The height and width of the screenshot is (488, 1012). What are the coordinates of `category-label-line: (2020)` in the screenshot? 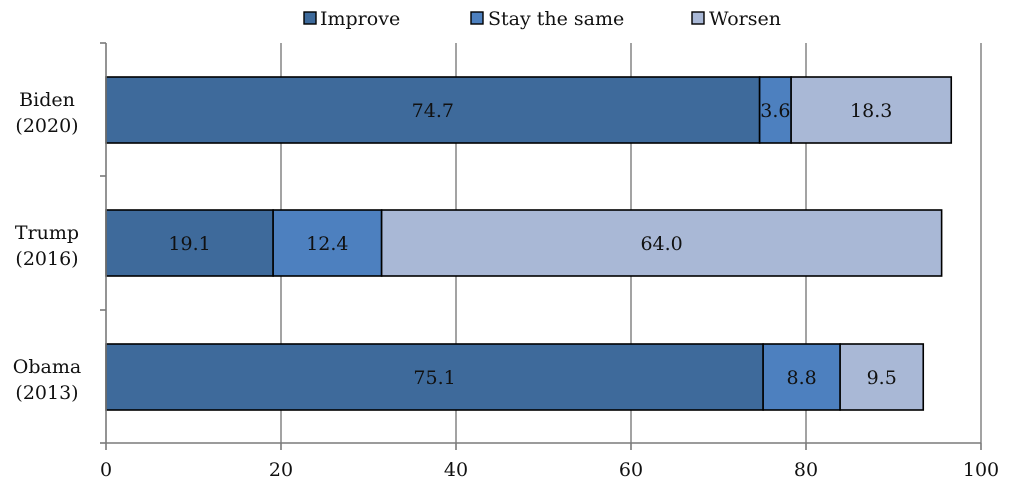 It's located at (46, 126).